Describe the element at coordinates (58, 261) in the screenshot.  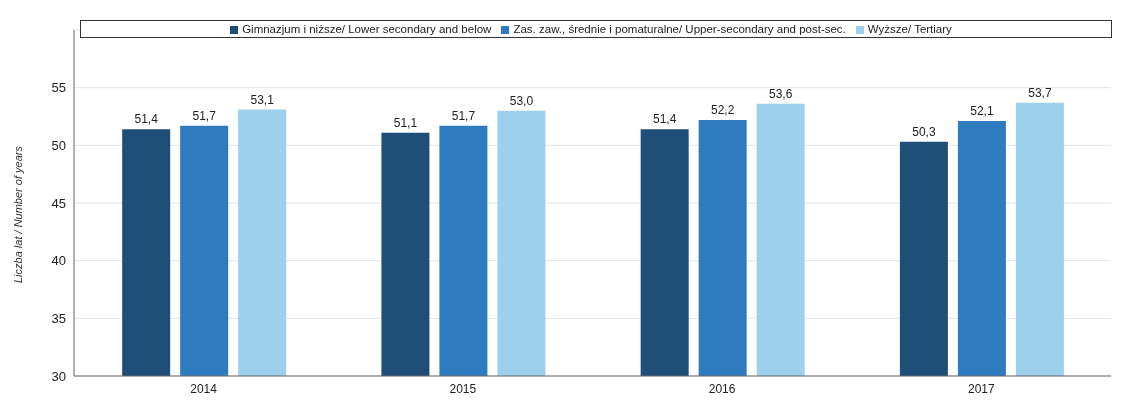
I see `y-tick-label: 40` at that location.